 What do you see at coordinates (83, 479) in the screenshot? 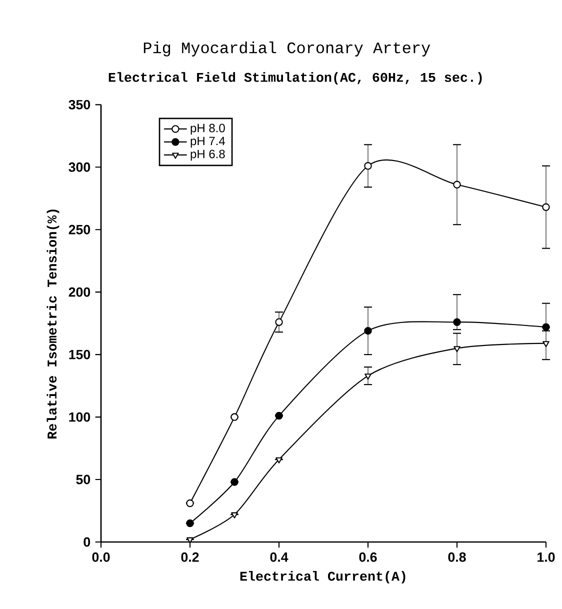
I see `y-tick-label: 50` at bounding box center [83, 479].